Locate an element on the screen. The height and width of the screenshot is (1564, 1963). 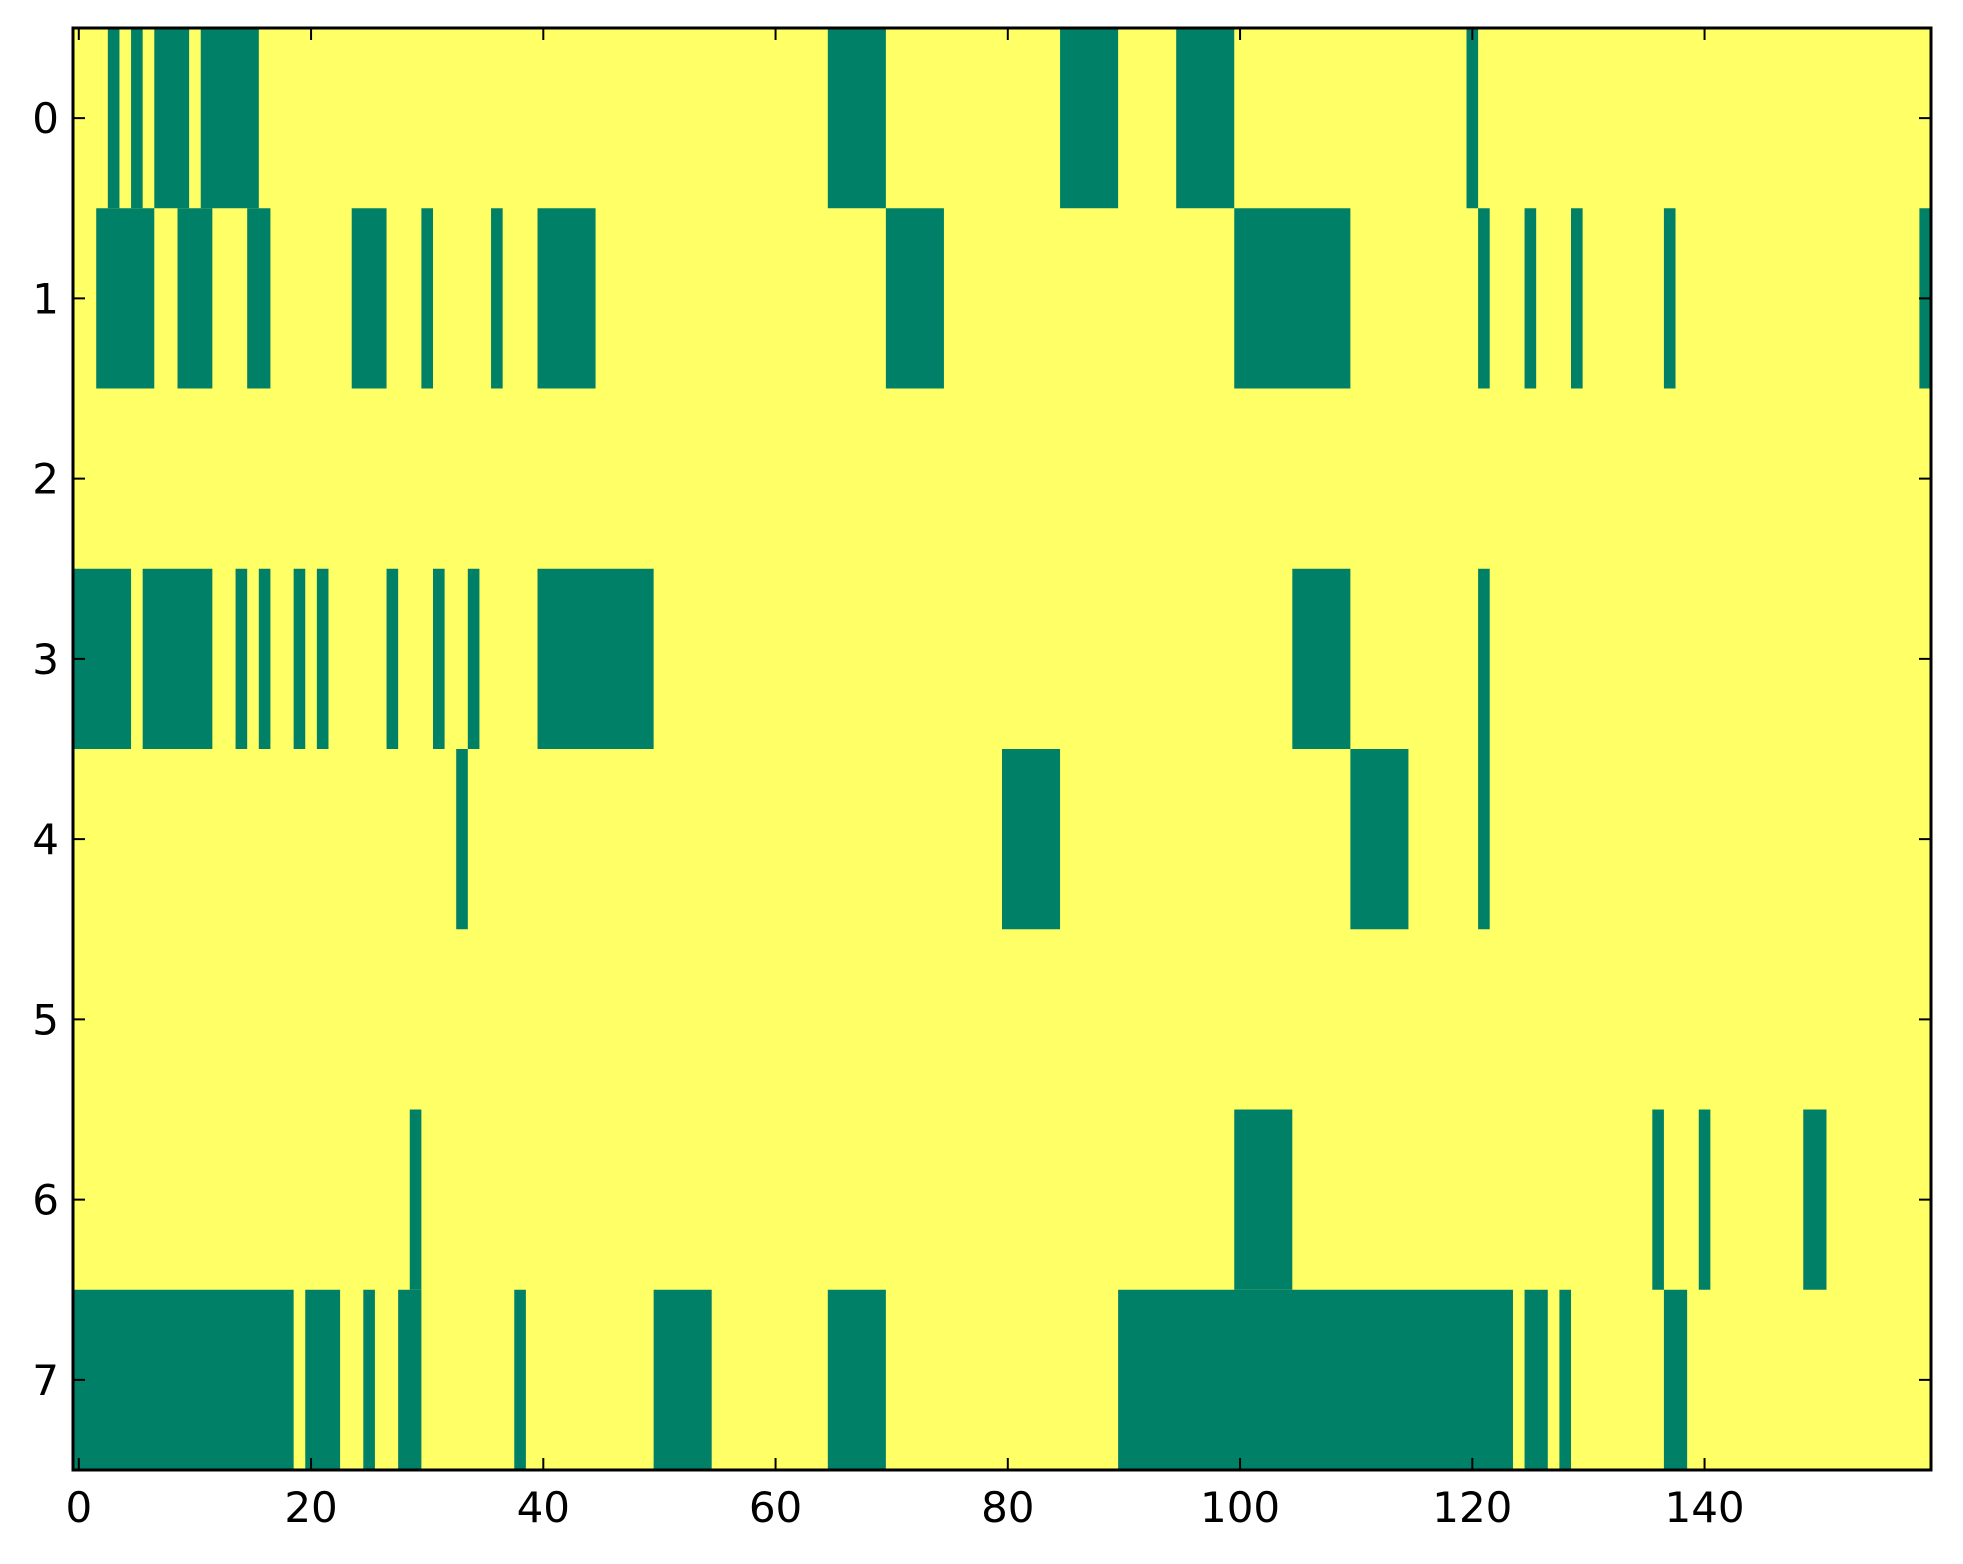
x-tick-label-40: 40 is located at coordinates (543, 1507).